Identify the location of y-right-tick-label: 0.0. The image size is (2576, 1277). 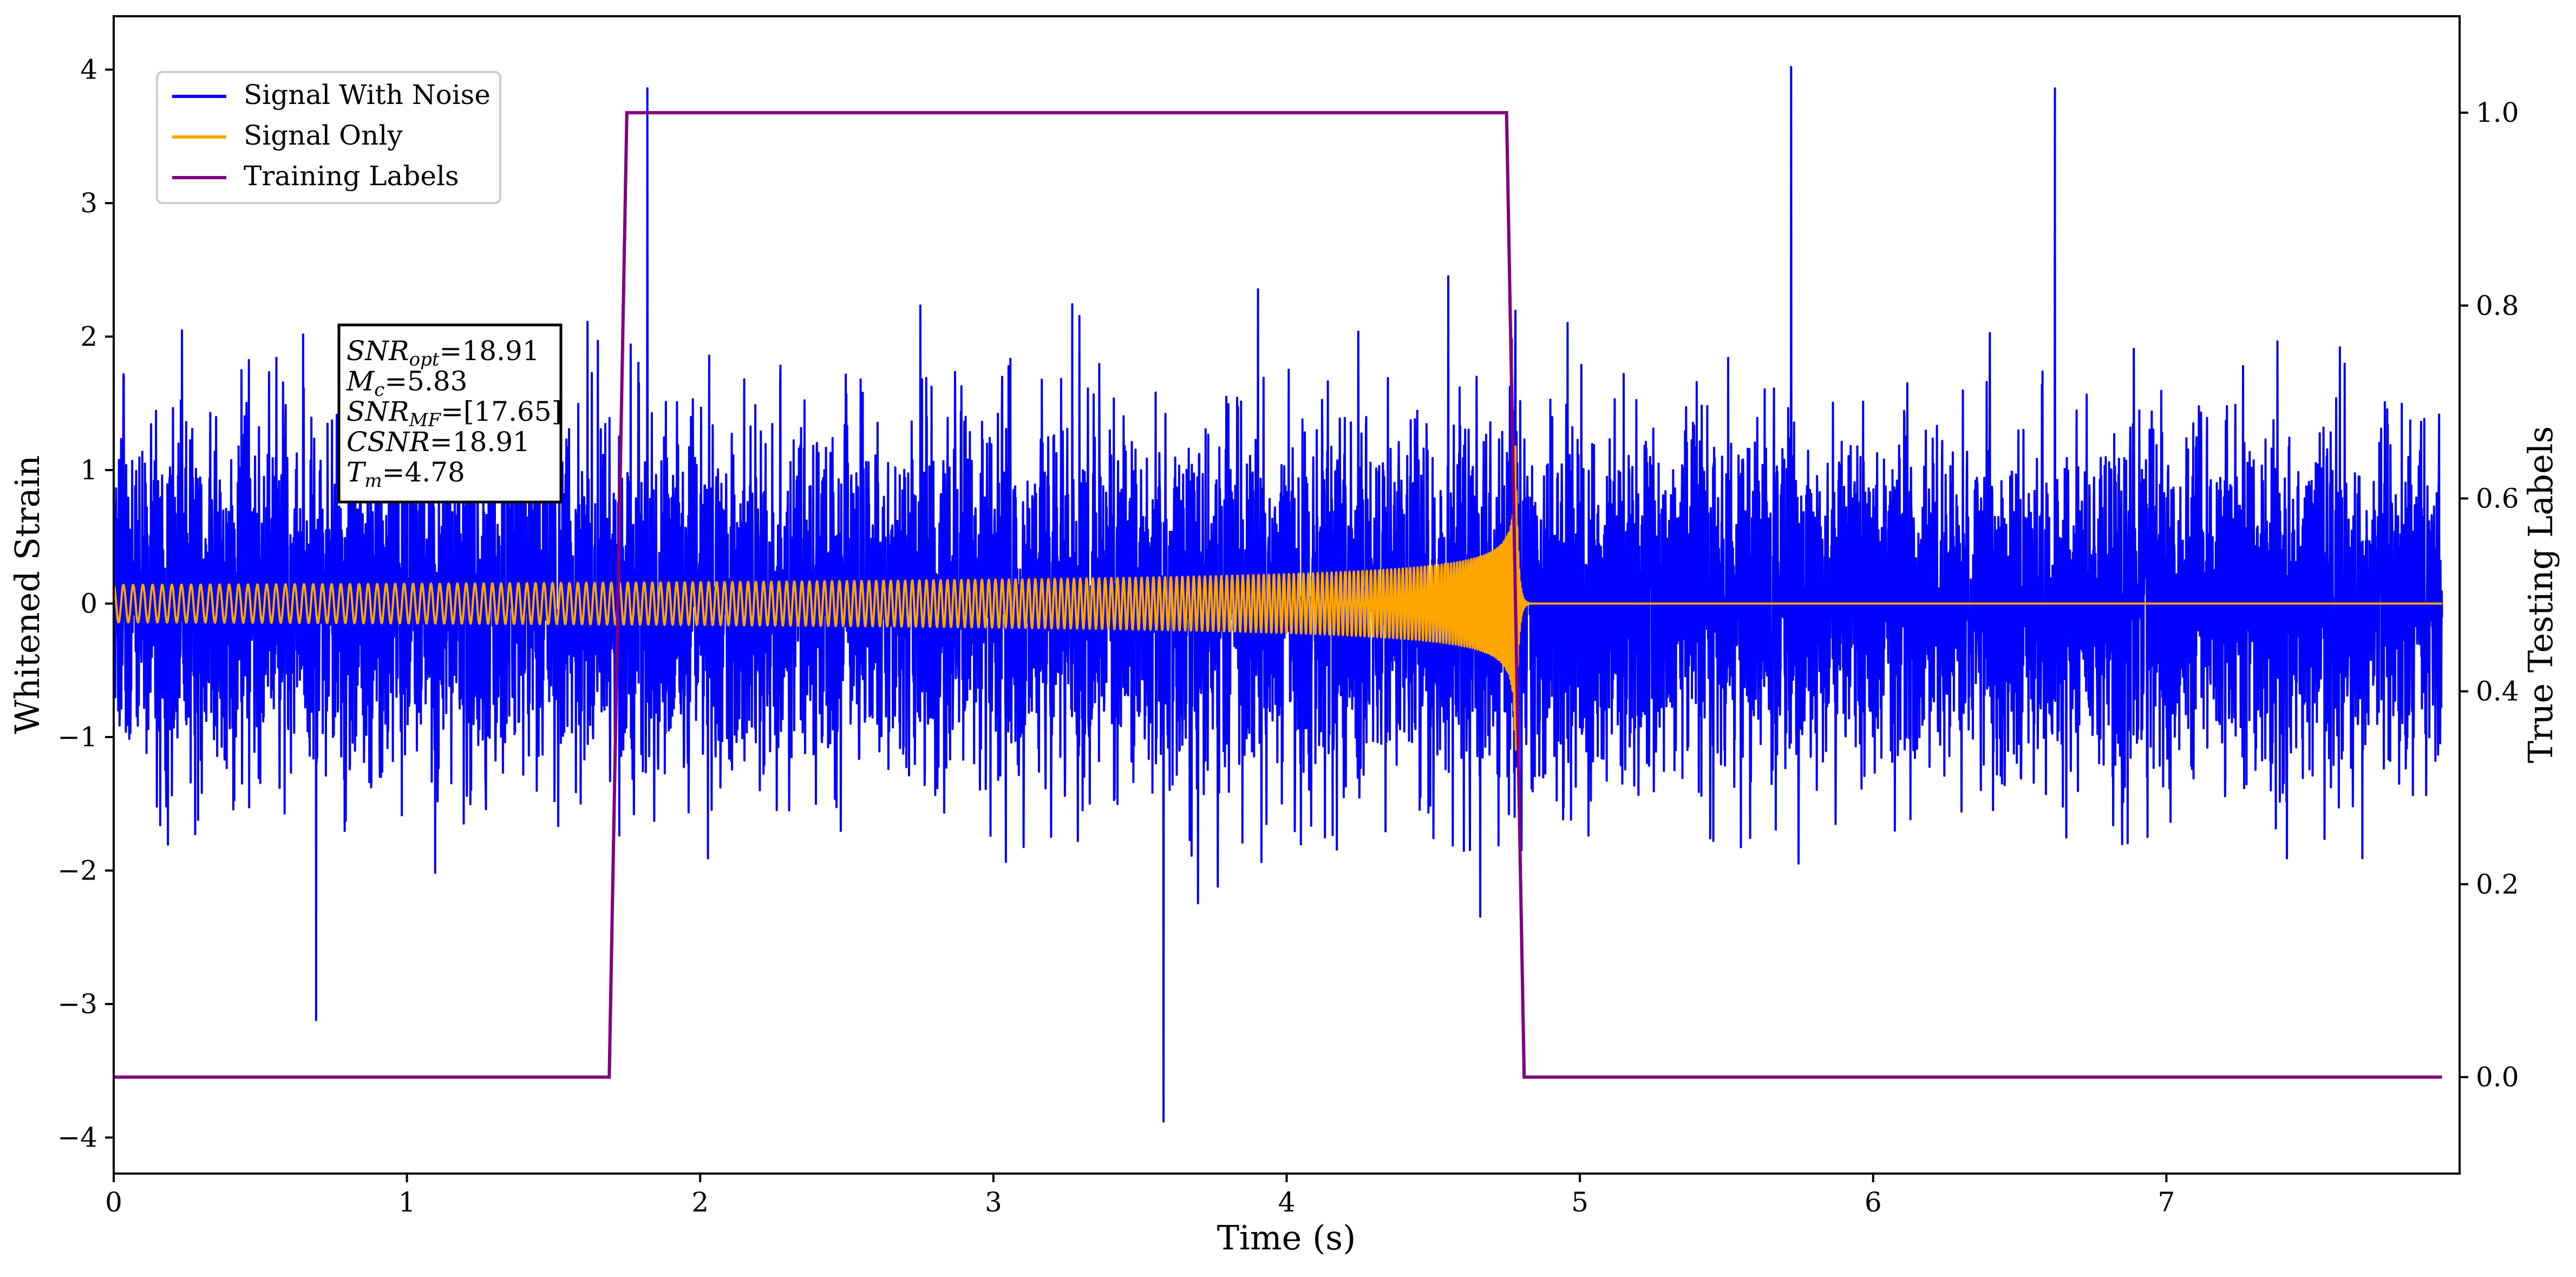
(2497, 1077).